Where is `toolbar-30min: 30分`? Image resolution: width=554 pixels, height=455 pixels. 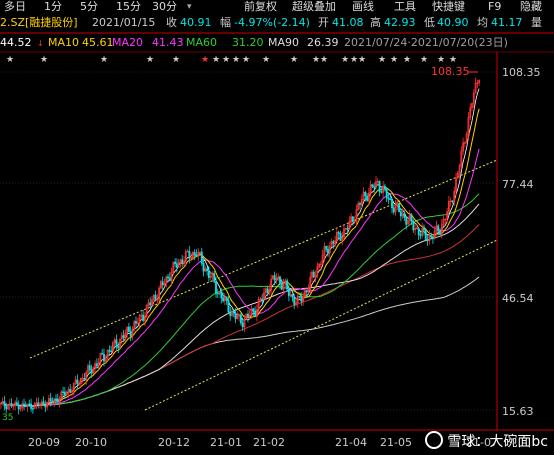
toolbar-30min: 30分 is located at coordinates (164, 6).